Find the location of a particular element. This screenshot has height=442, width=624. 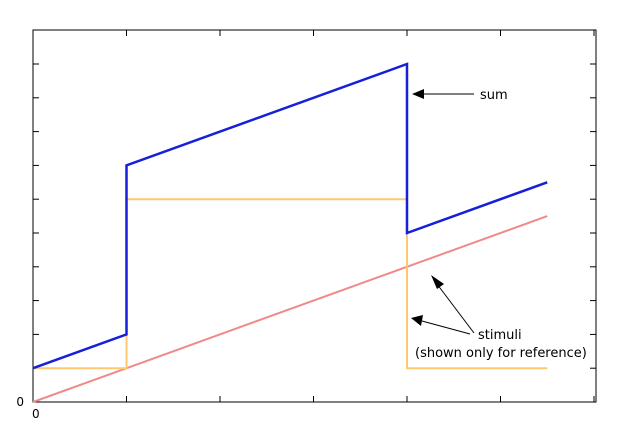

sum-annotation: sum is located at coordinates (460, 95).